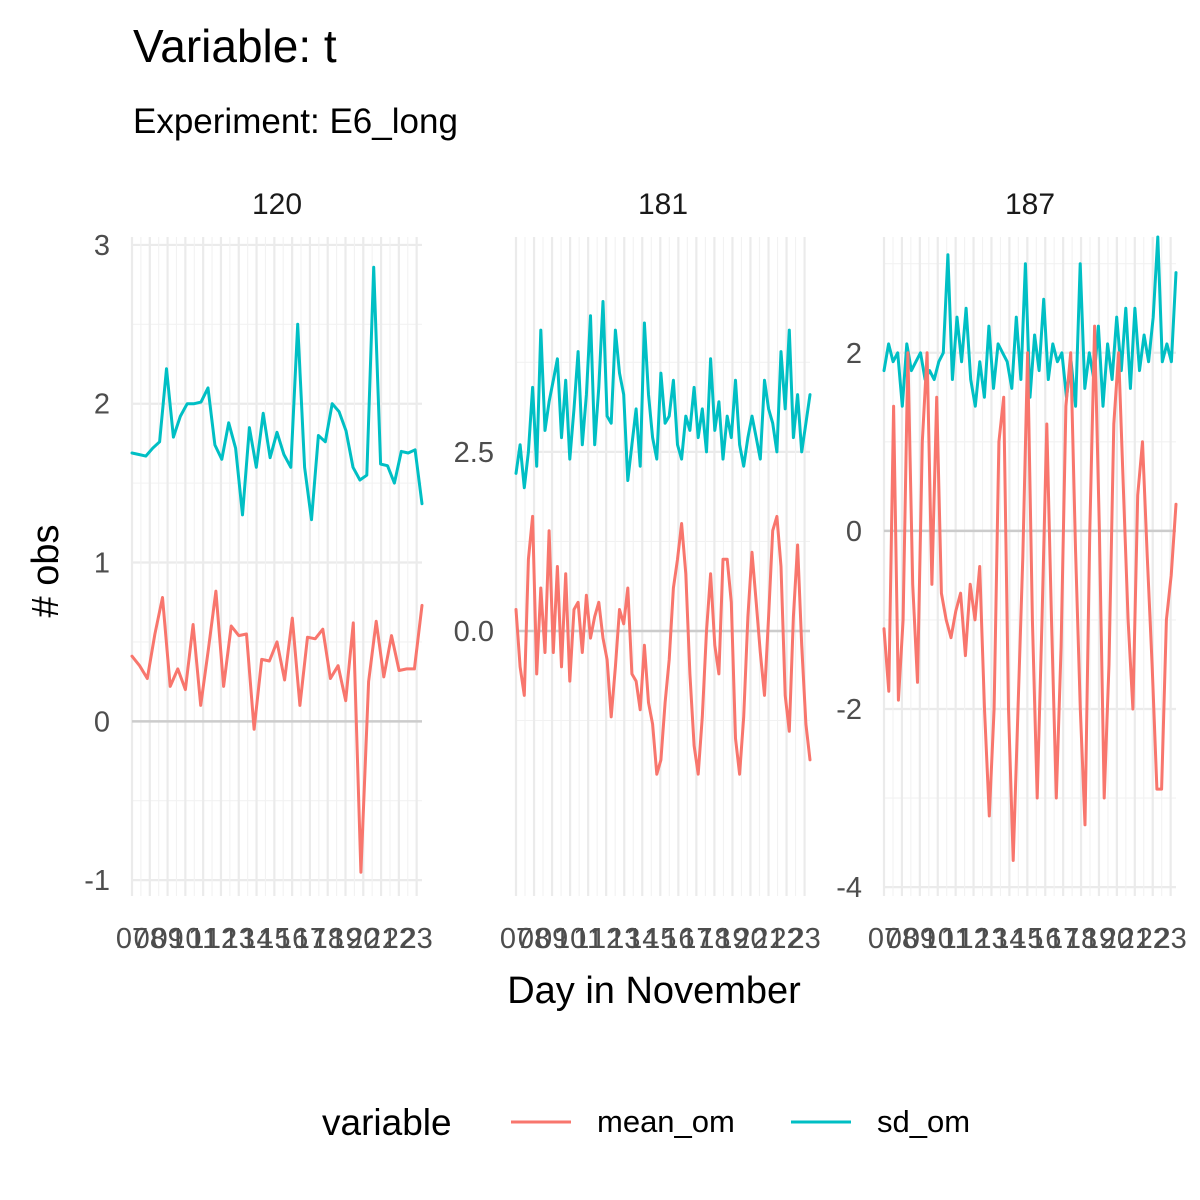 This screenshot has width=1200, height=1200. I want to click on y-tick-label: 1, so click(102, 564).